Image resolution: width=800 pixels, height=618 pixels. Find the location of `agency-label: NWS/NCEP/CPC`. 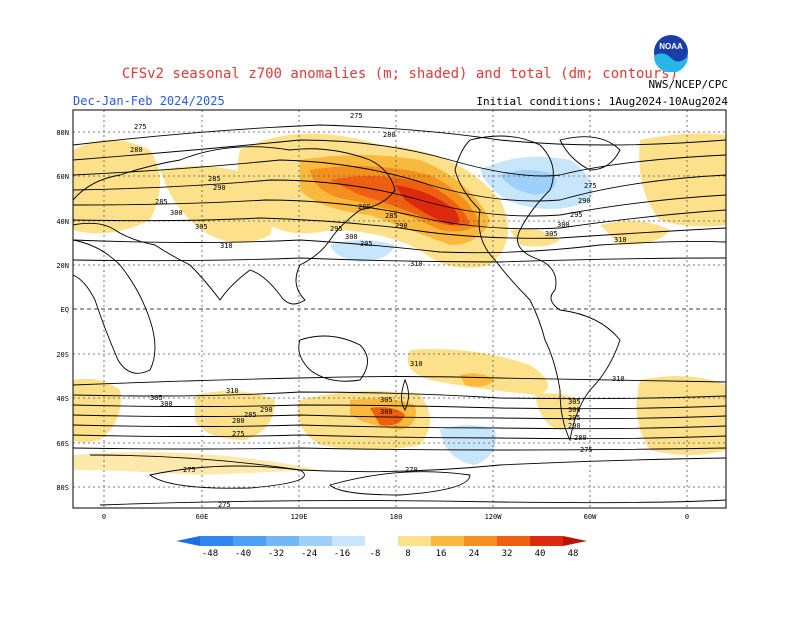

agency-label: NWS/NCEP/CPC is located at coordinates (688, 84).